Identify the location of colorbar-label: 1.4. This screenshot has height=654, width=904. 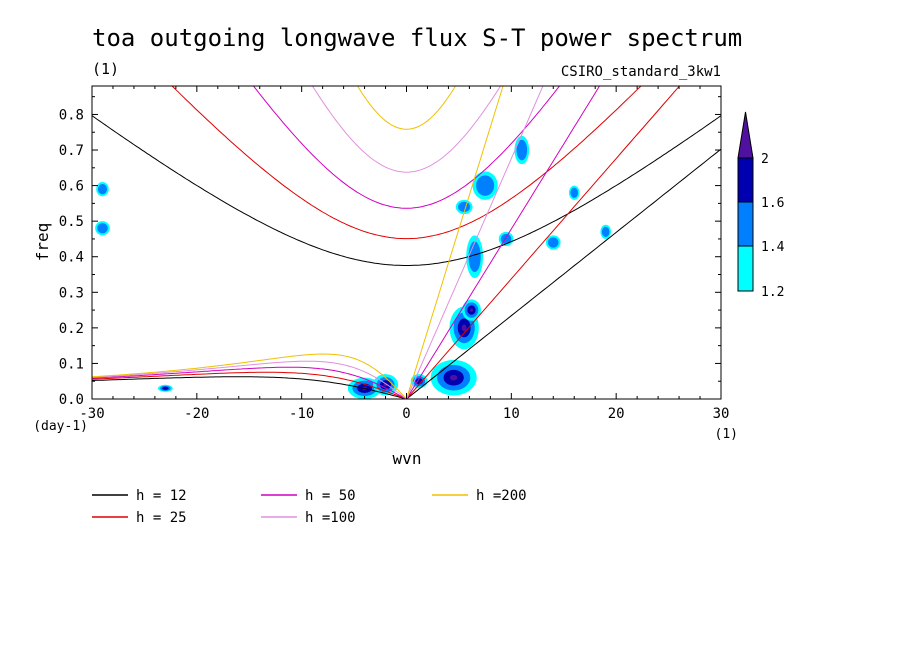
(773, 247).